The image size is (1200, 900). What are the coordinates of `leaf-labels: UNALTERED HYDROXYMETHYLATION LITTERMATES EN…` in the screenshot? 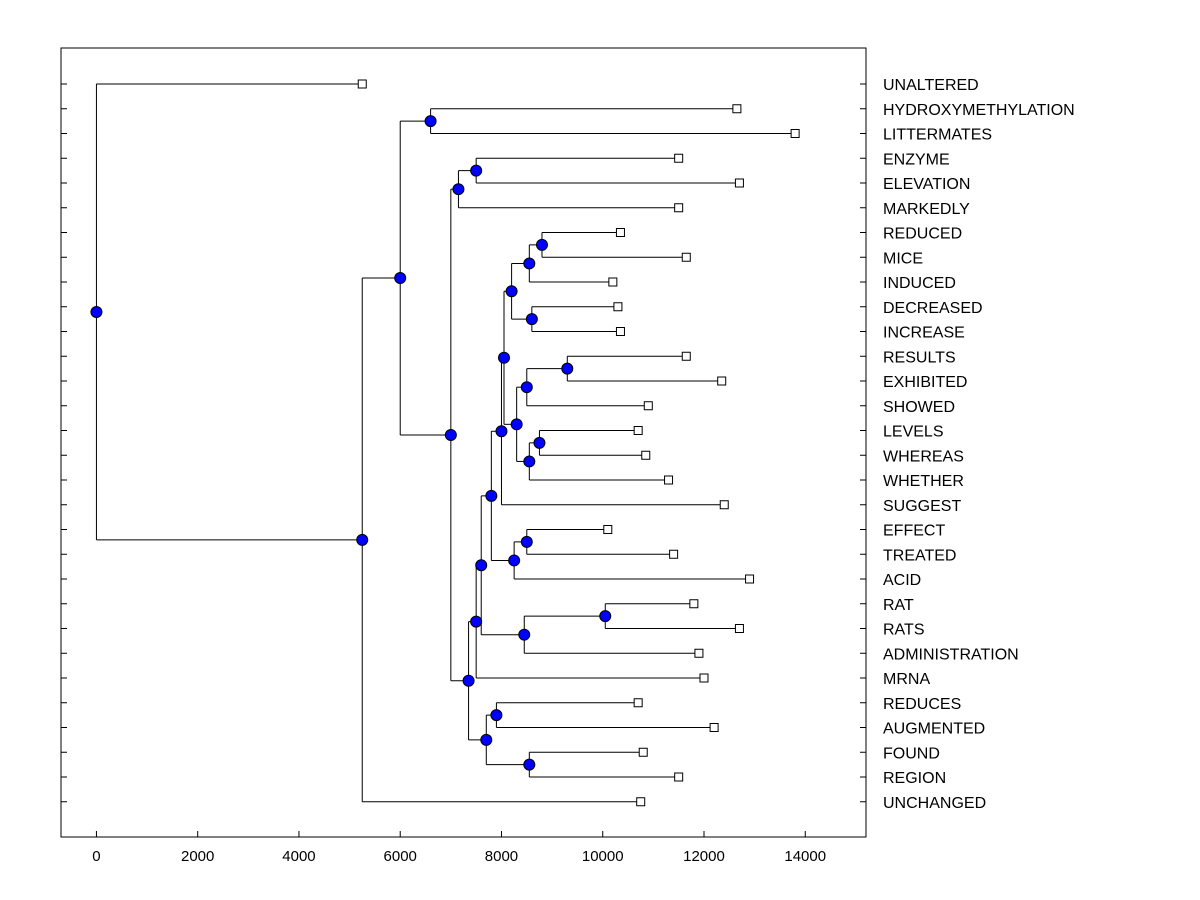 It's located at (979, 444).